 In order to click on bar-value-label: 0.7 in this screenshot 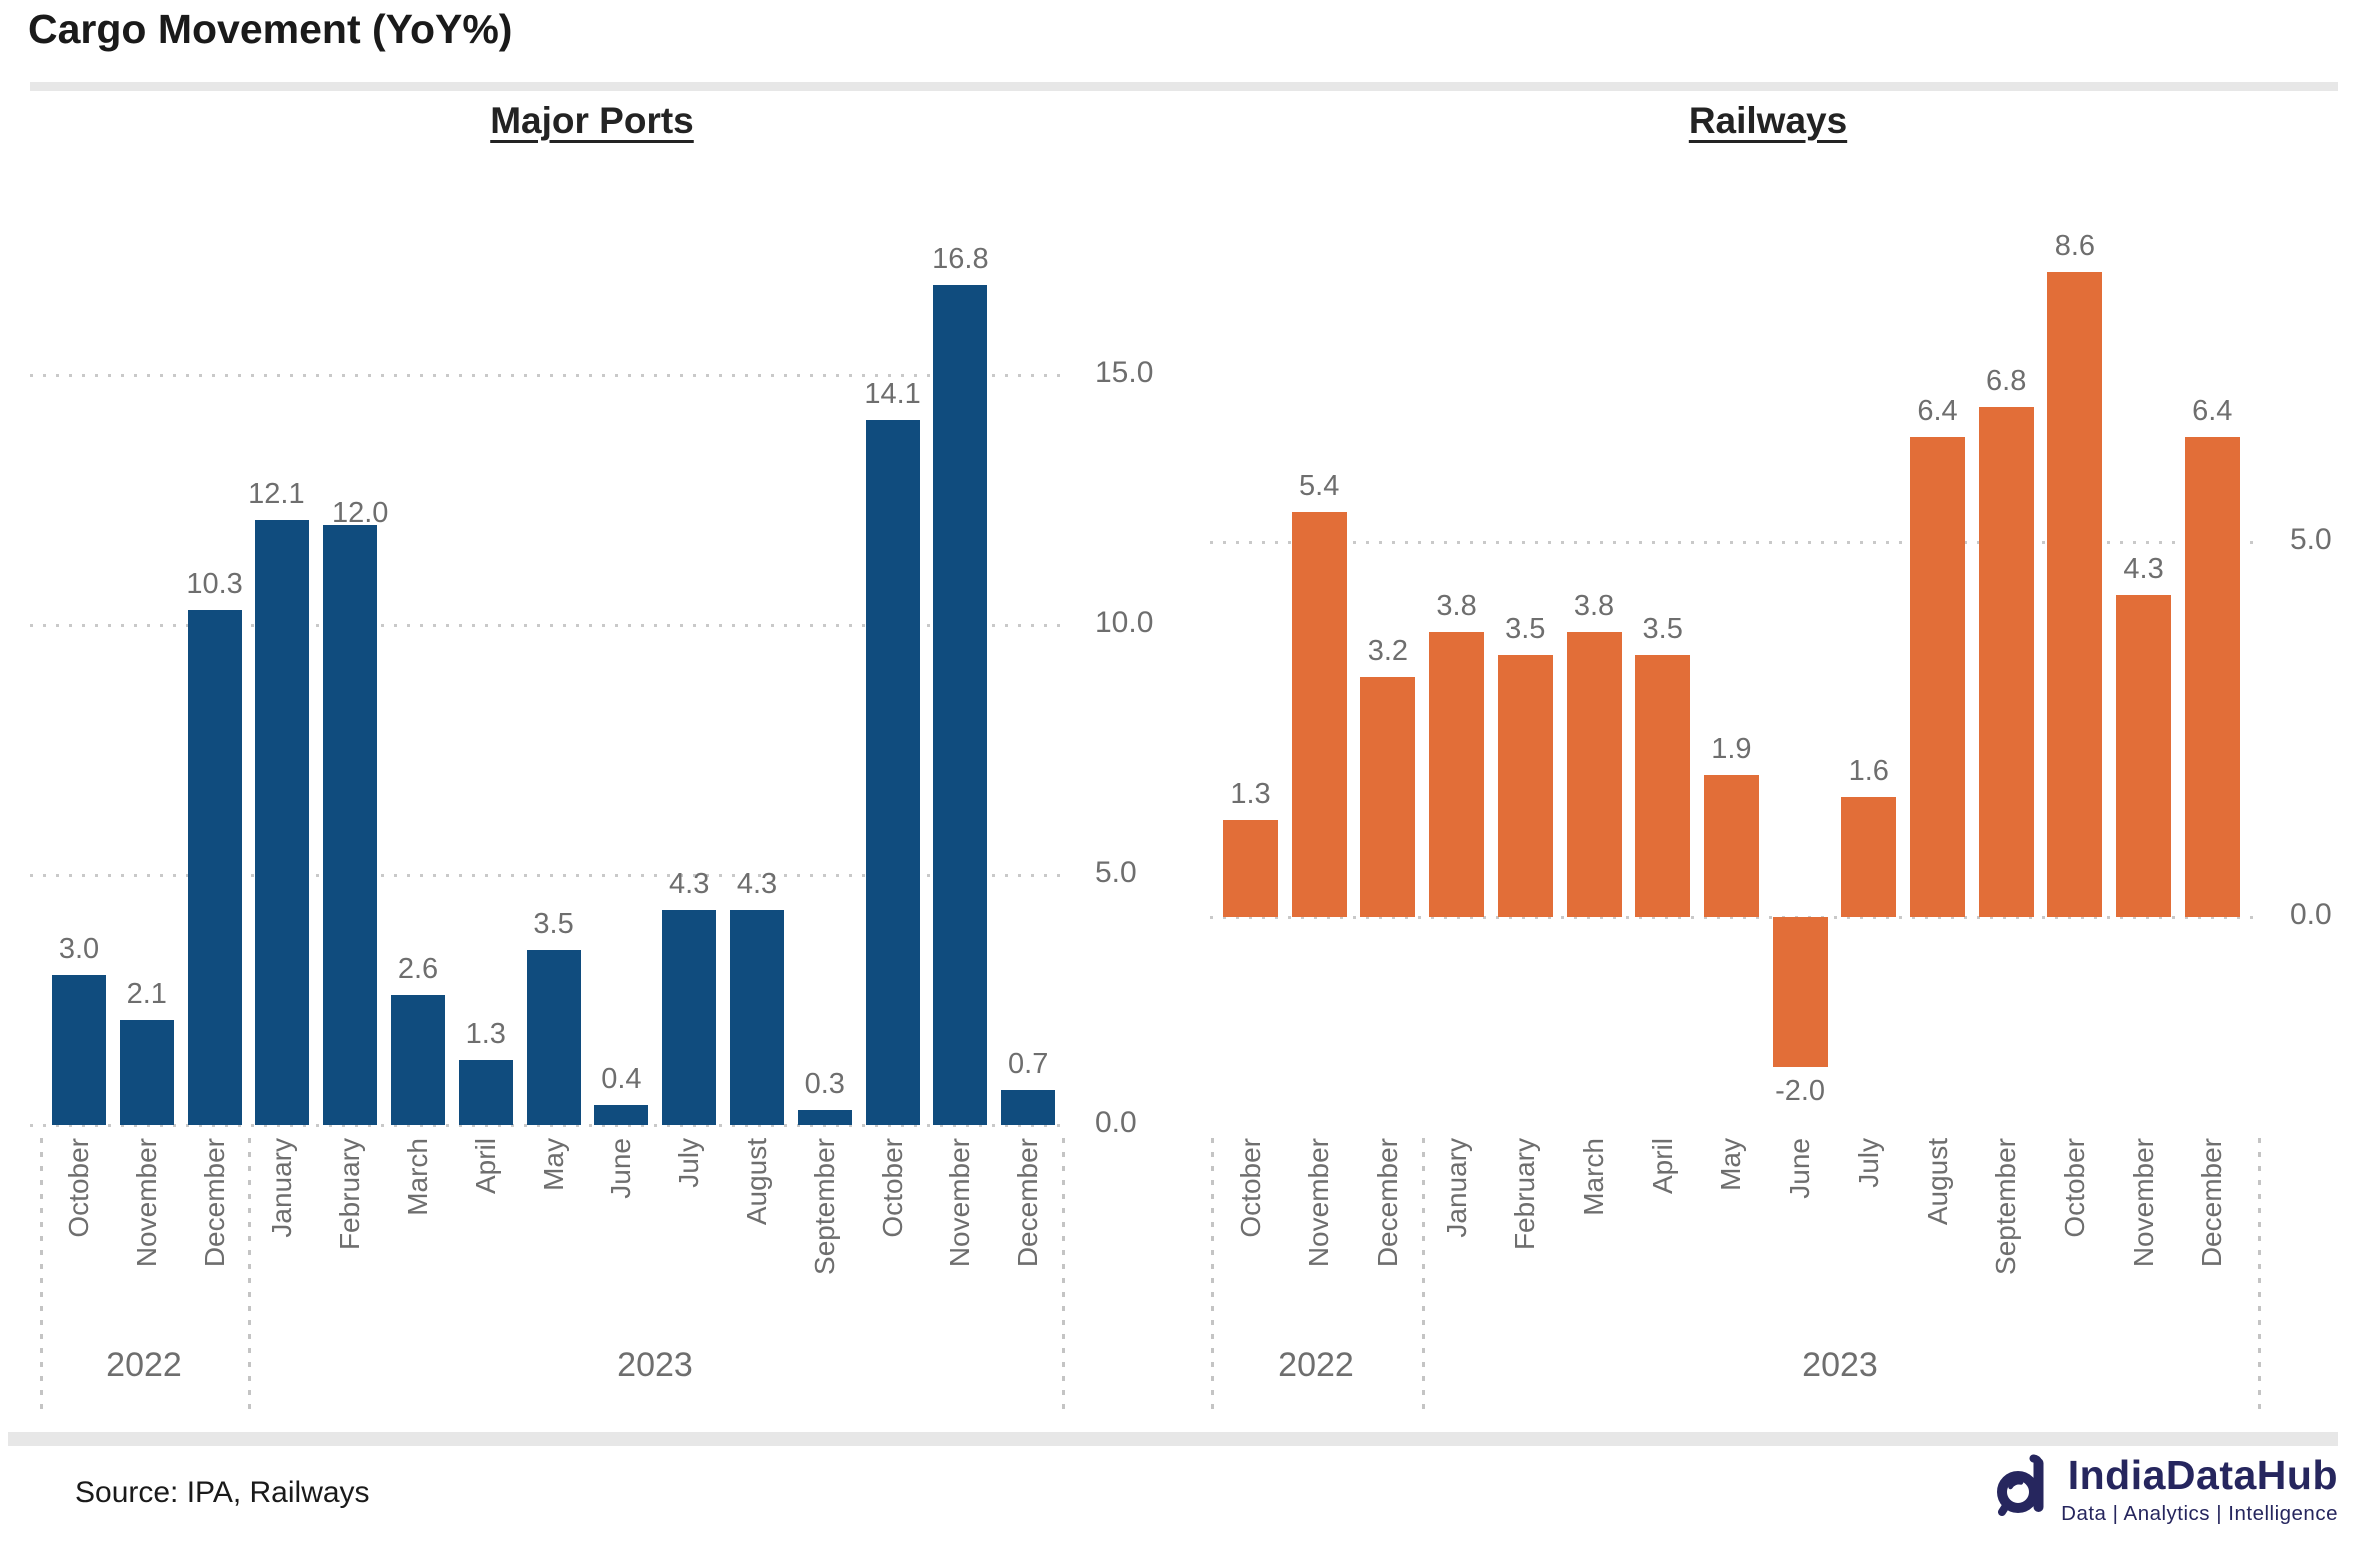, I will do `click(1028, 1064)`.